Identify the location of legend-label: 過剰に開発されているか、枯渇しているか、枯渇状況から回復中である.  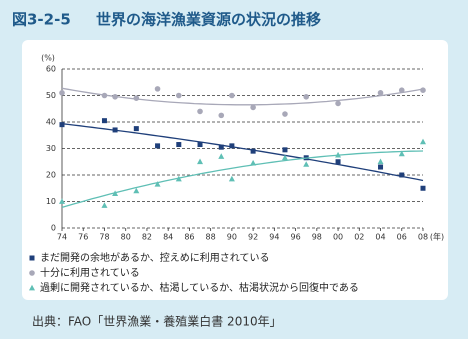
(199, 287).